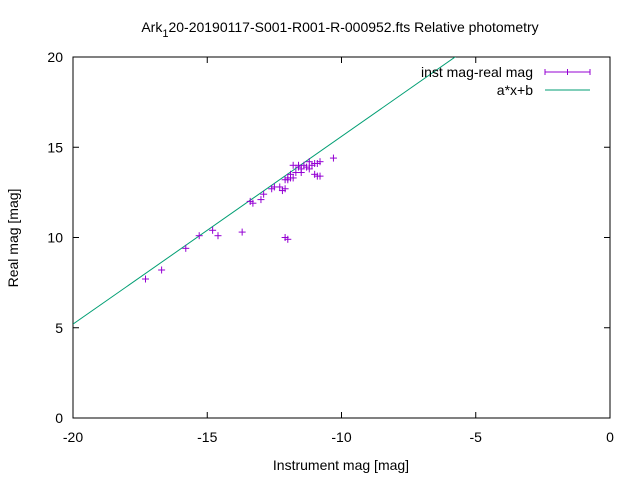 This screenshot has width=640, height=480. Describe the element at coordinates (341, 465) in the screenshot. I see `x-axis-label: Instrument mag [mag]` at that location.